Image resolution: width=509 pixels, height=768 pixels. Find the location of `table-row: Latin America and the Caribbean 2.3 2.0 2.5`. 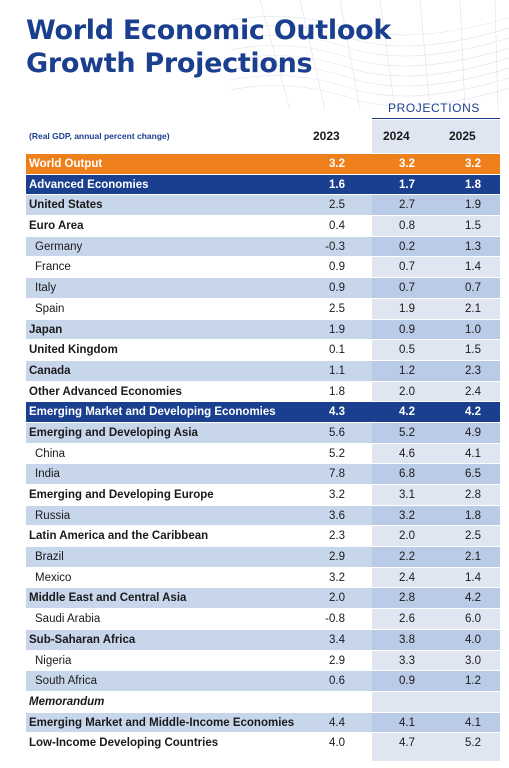

table-row: Latin America and the Caribbean 2.3 2.0 2.5 is located at coordinates (263, 536).